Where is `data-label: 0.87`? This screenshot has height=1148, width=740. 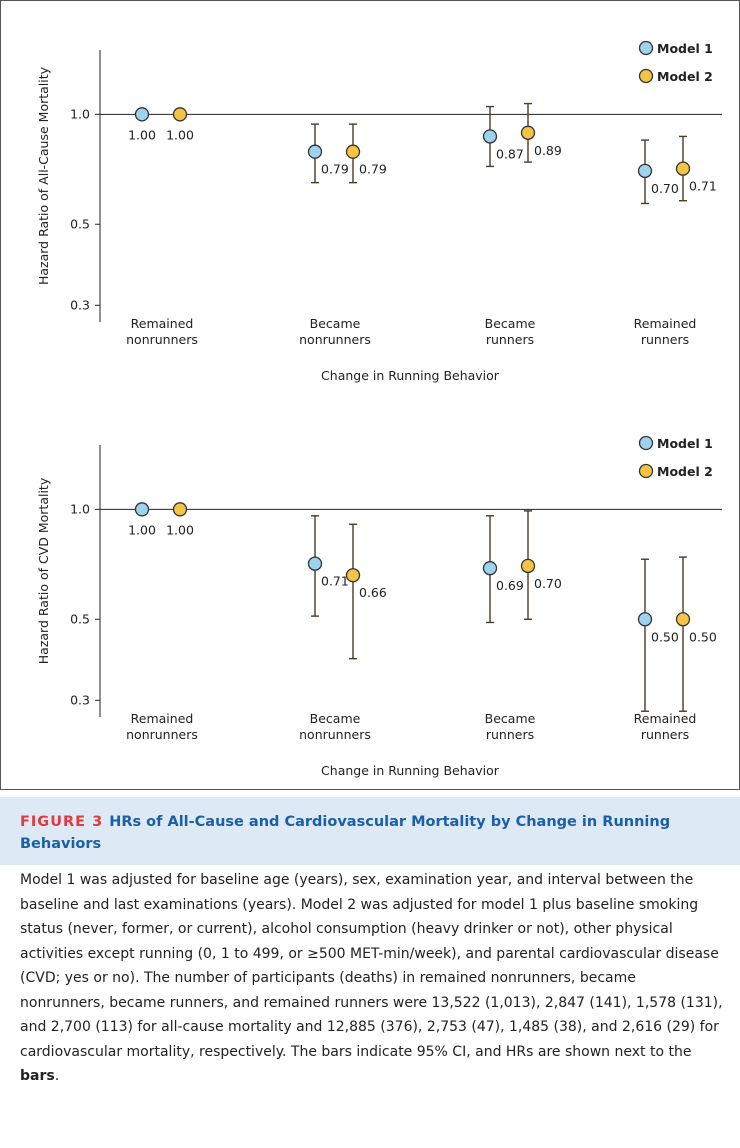
data-label: 0.87 is located at coordinates (510, 153).